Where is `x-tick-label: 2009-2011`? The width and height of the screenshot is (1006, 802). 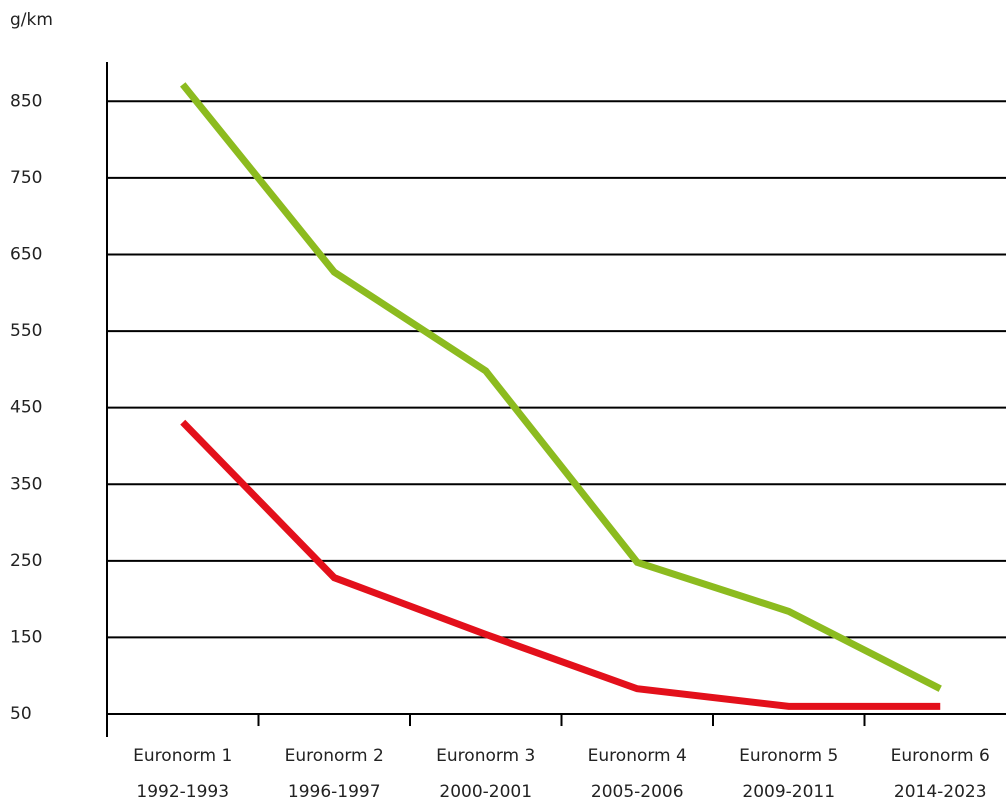 x-tick-label: 2009-2011 is located at coordinates (788, 792).